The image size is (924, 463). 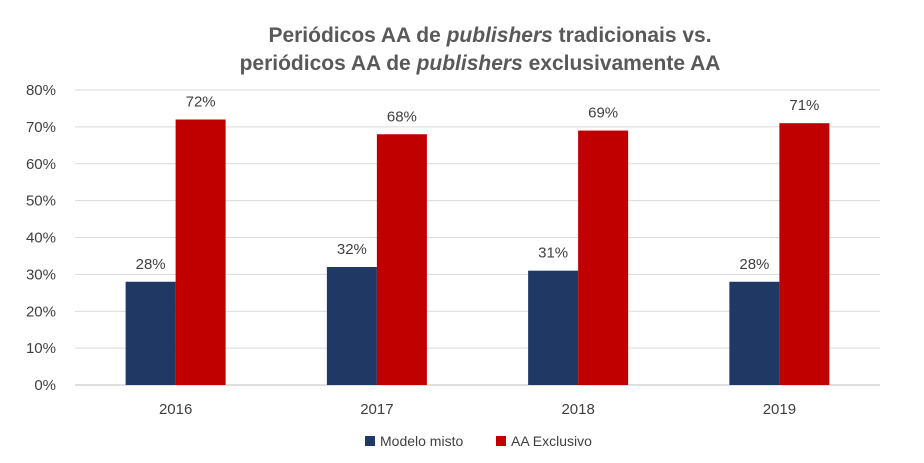 I want to click on y-tick-label: 10%, so click(x=41, y=348).